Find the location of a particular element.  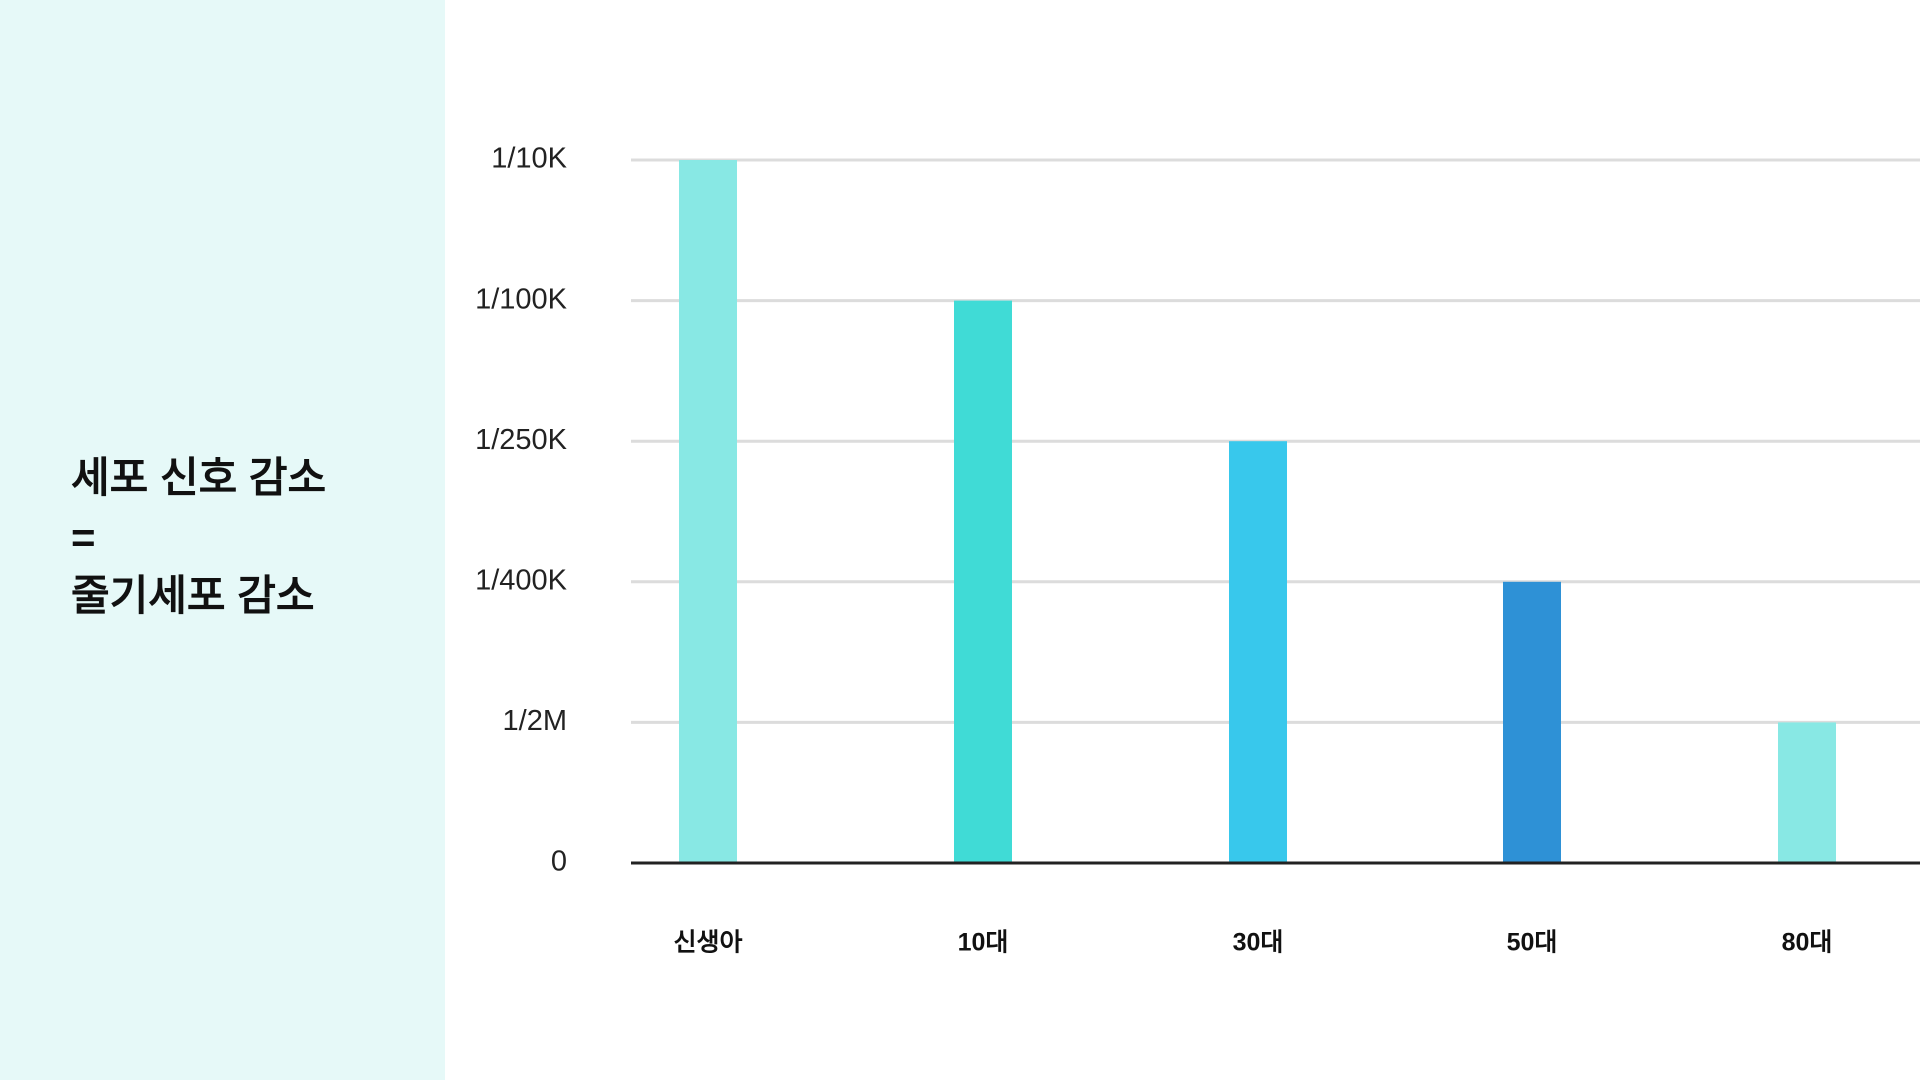

title-line: 세포 신호 감소 is located at coordinates (198, 477).